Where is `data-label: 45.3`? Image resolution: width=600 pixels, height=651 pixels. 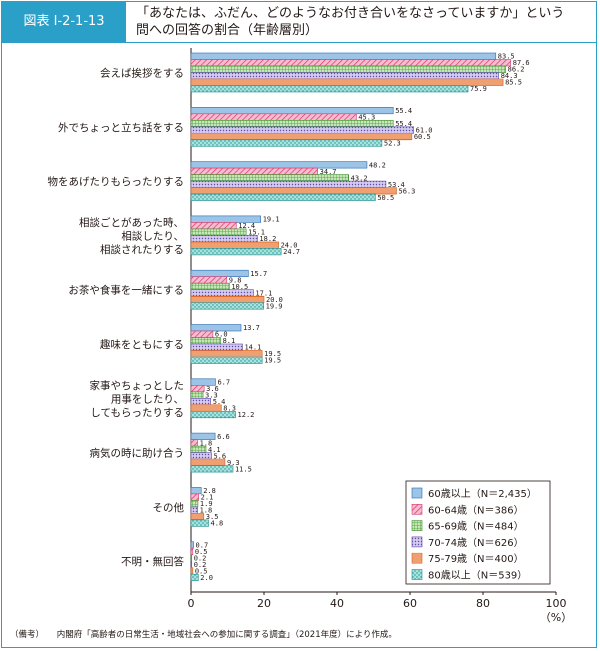 data-label: 45.3 is located at coordinates (366, 118).